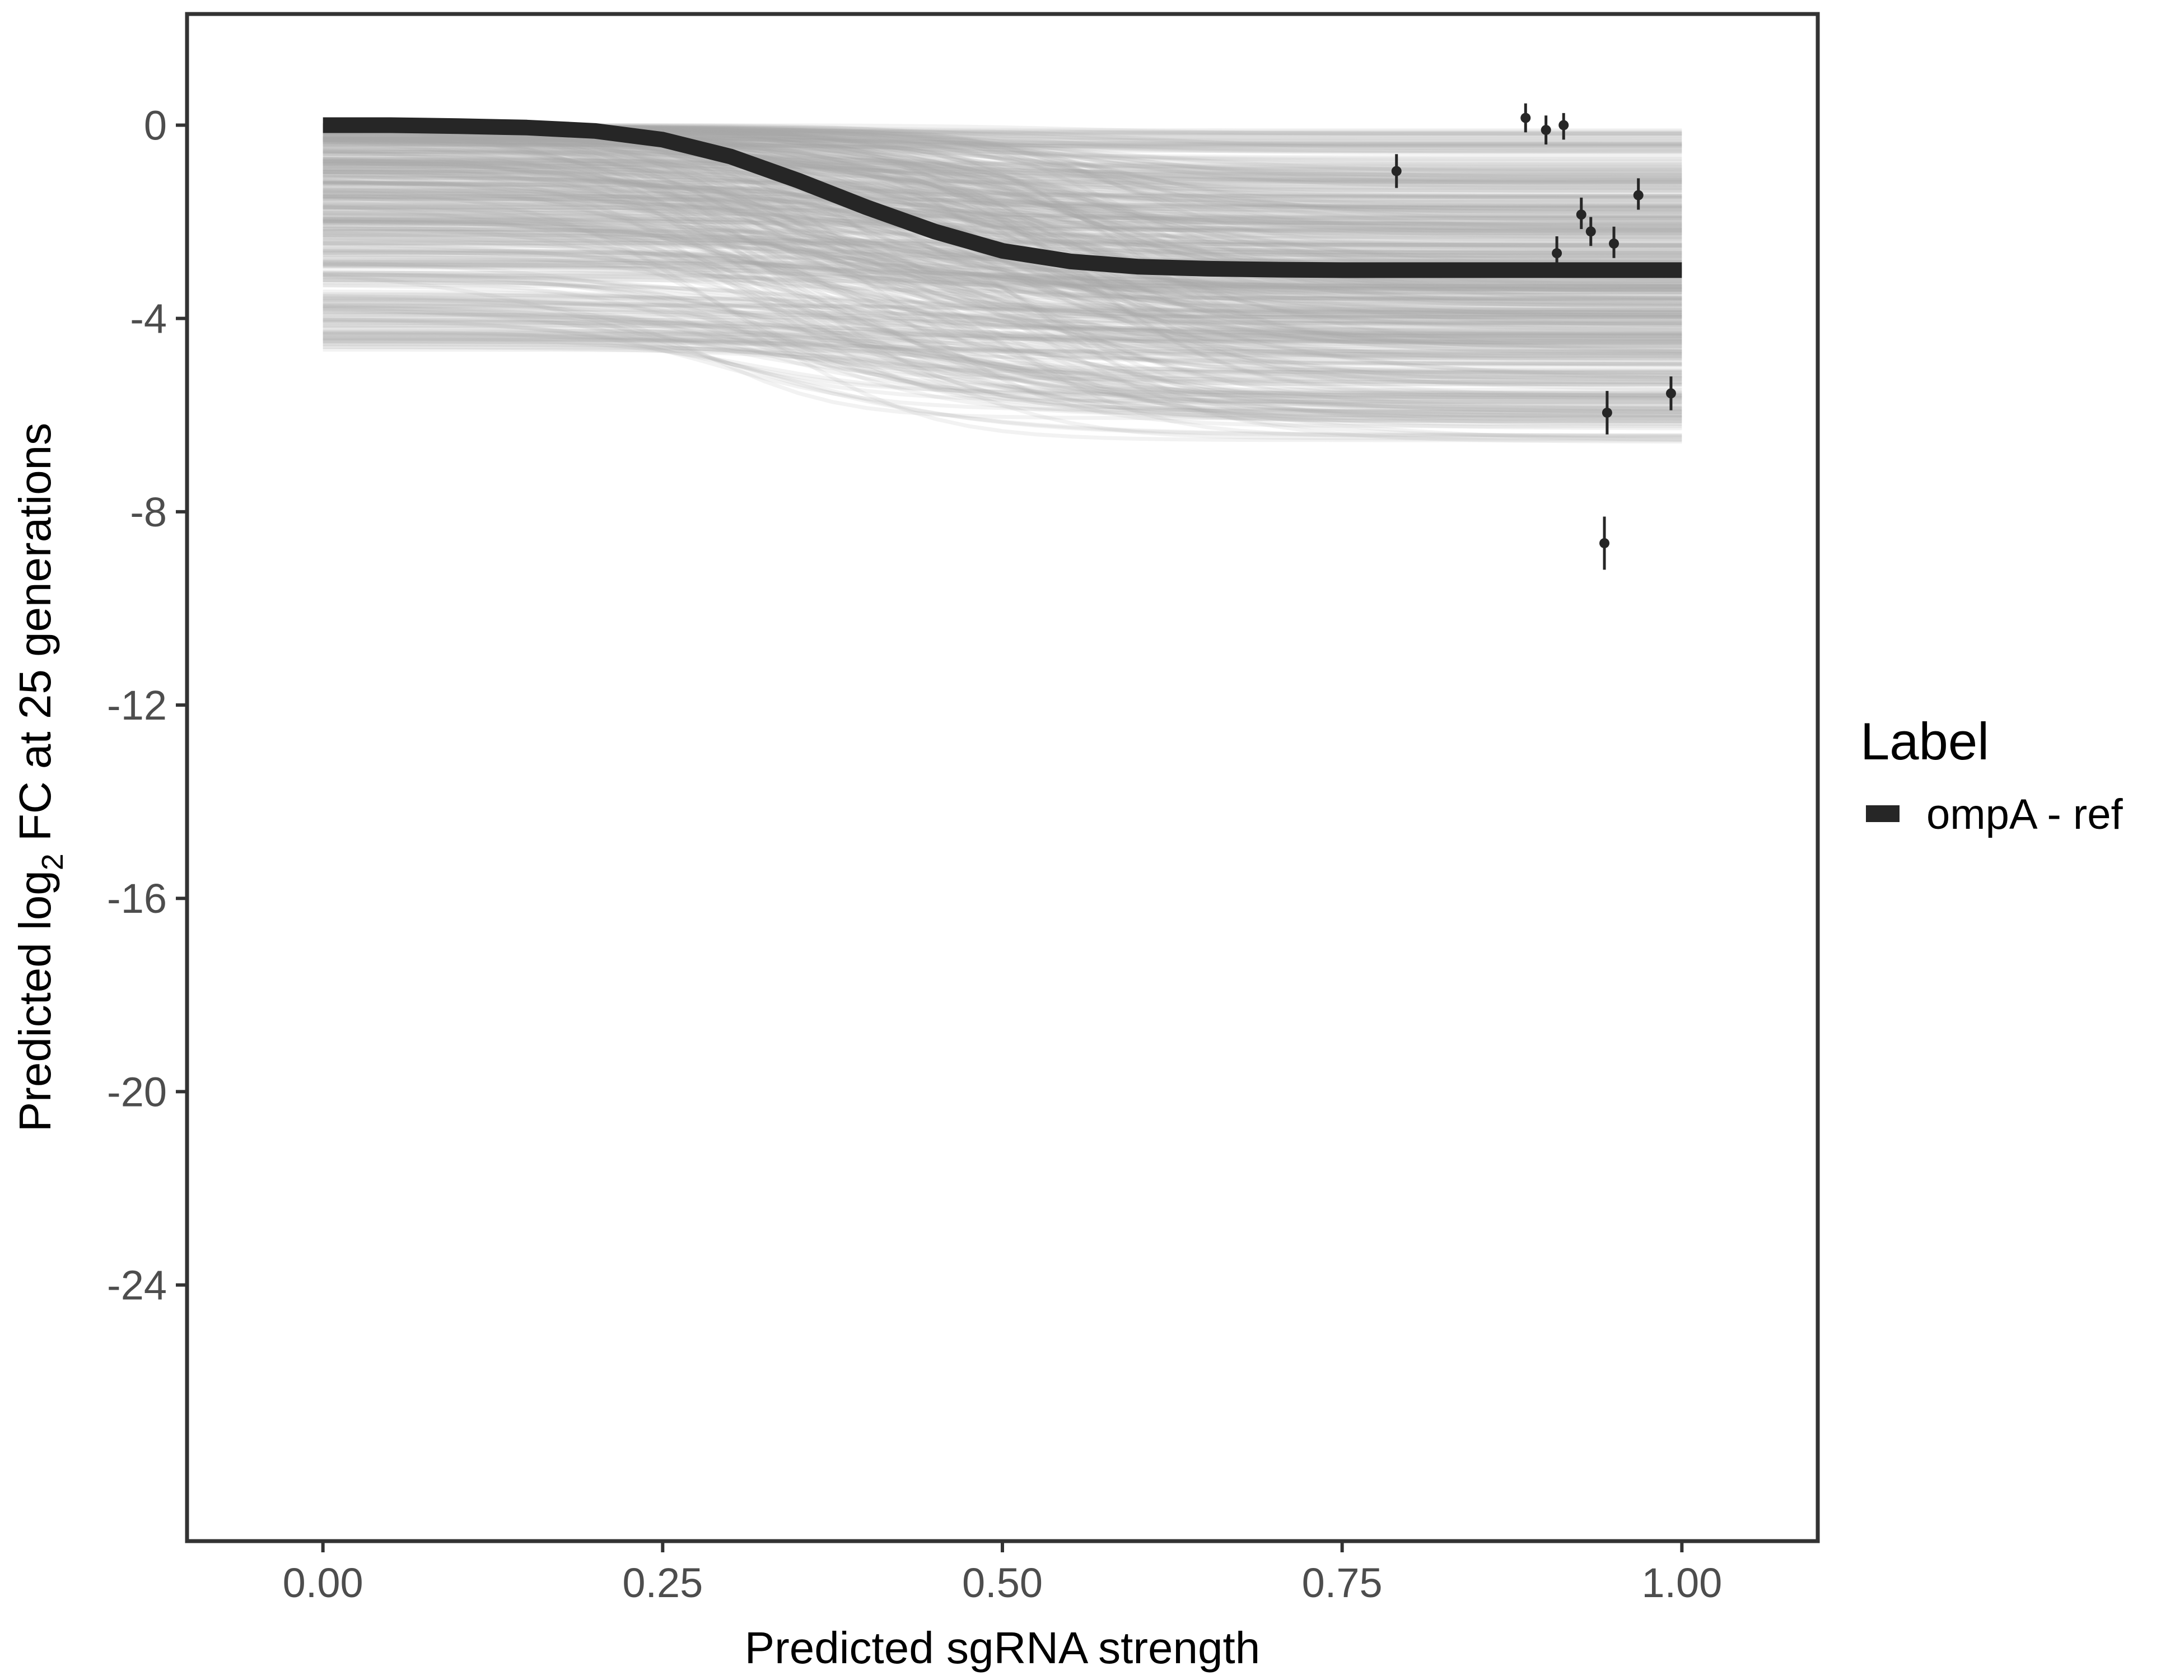  What do you see at coordinates (323, 1583) in the screenshot?
I see `x-tick-label: 0.00` at bounding box center [323, 1583].